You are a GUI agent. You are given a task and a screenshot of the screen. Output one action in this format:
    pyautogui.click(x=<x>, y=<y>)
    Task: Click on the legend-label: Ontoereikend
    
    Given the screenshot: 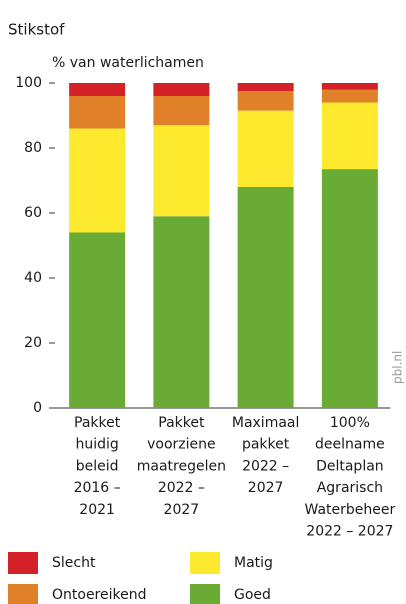 What is the action you would take?
    pyautogui.click(x=99, y=595)
    